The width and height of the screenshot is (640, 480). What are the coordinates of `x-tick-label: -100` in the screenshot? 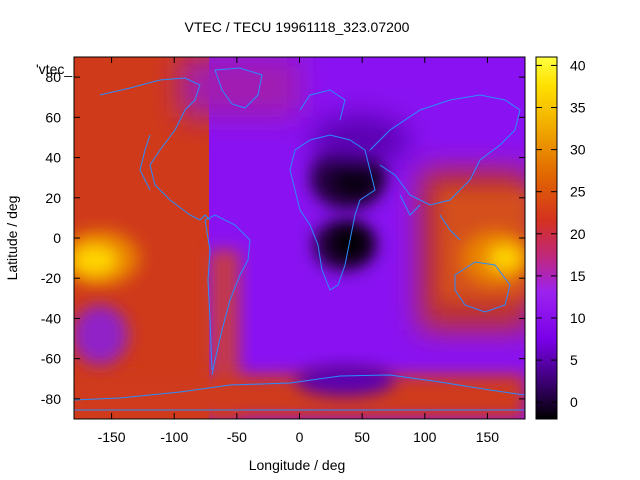 It's located at (174, 437).